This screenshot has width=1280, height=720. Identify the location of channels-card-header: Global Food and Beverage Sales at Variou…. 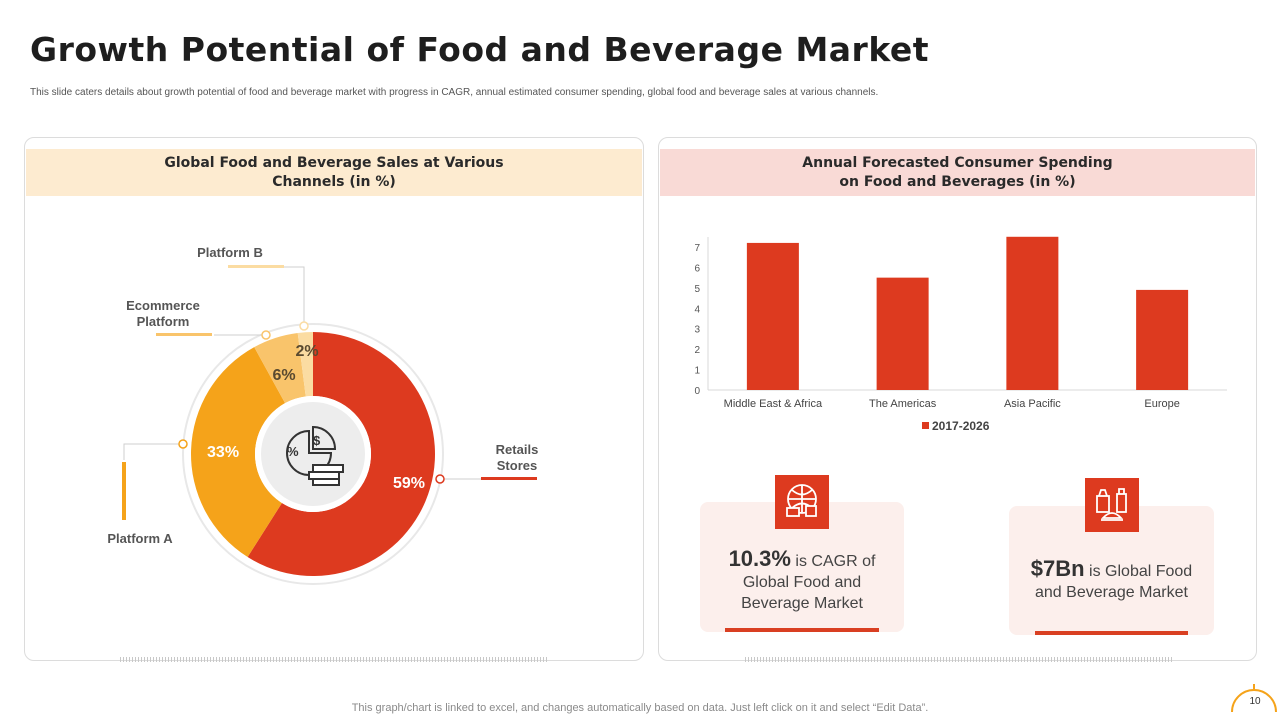
(334, 172).